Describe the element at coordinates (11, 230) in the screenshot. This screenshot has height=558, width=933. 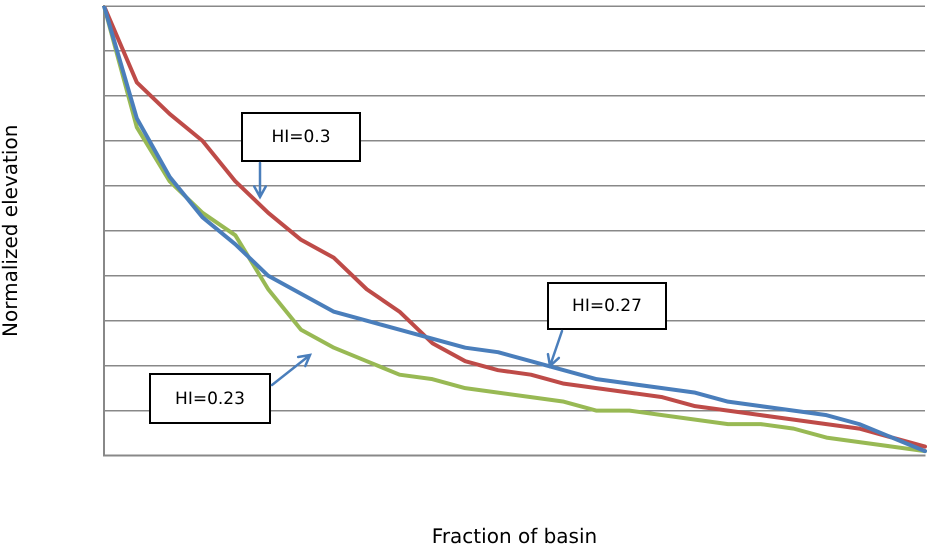
I see `y-axis-title: Normalized elevation` at that location.